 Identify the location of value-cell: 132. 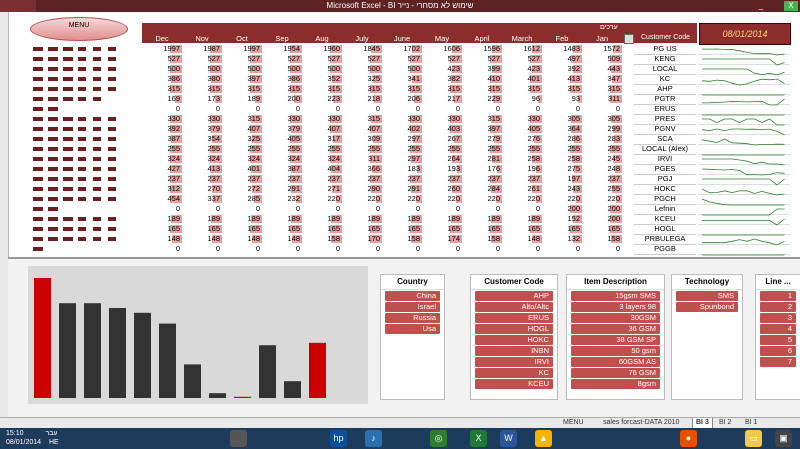
(562, 239).